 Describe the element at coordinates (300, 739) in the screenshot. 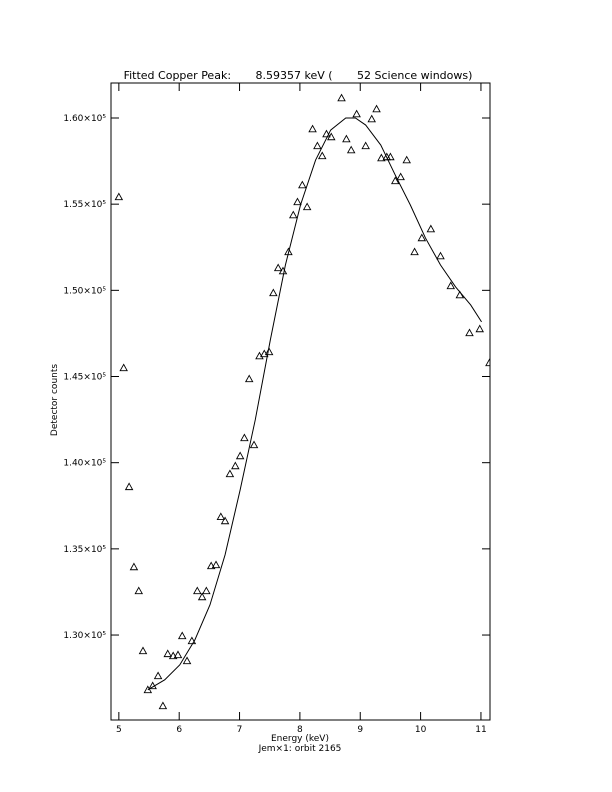

I see `x-axis-label: Energy (keV)` at that location.